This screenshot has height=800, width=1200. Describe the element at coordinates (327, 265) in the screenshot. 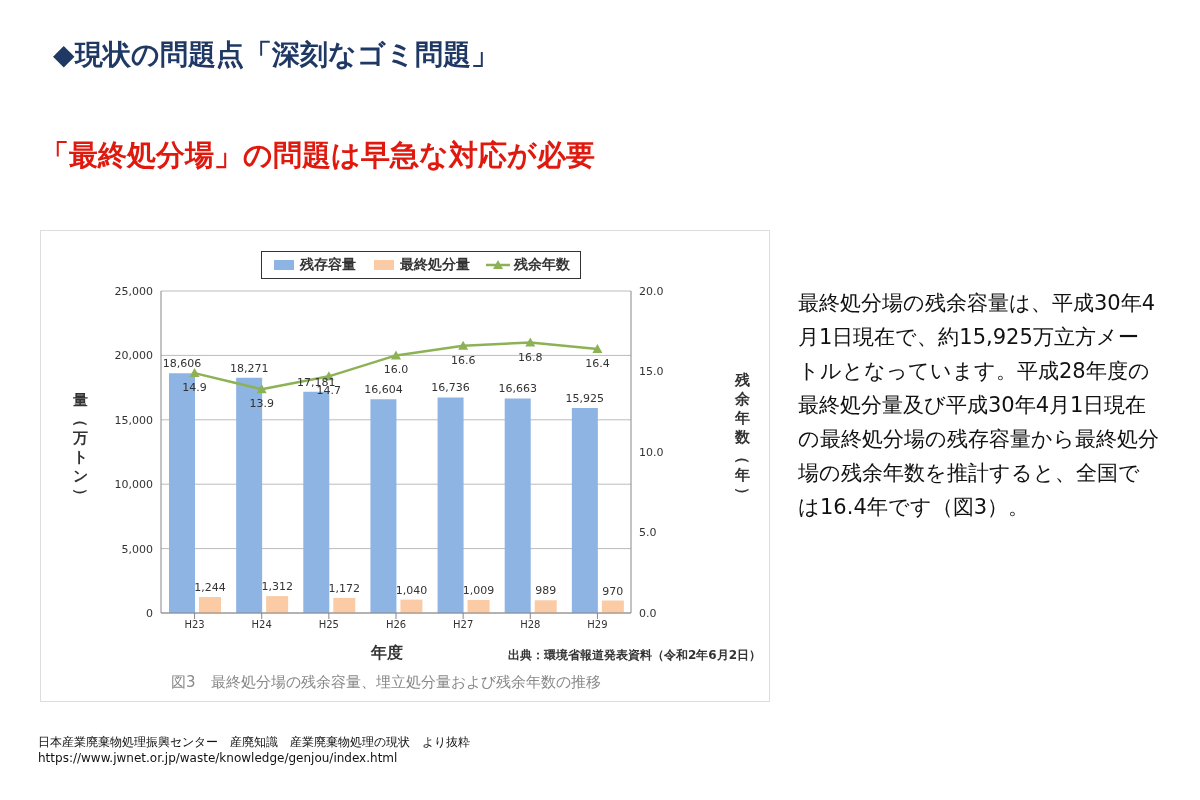

I see `legend-label: 残存容量` at that location.